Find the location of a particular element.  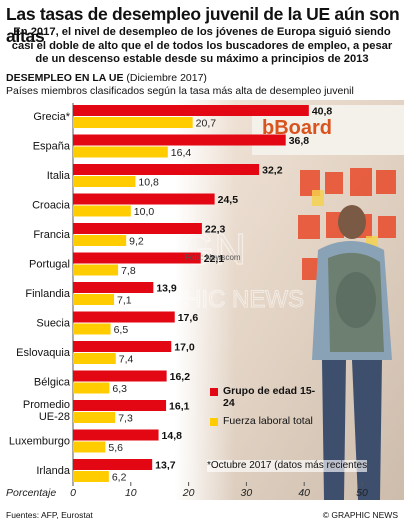

section-date: (Diciembre 2017) is located at coordinates (166, 78).